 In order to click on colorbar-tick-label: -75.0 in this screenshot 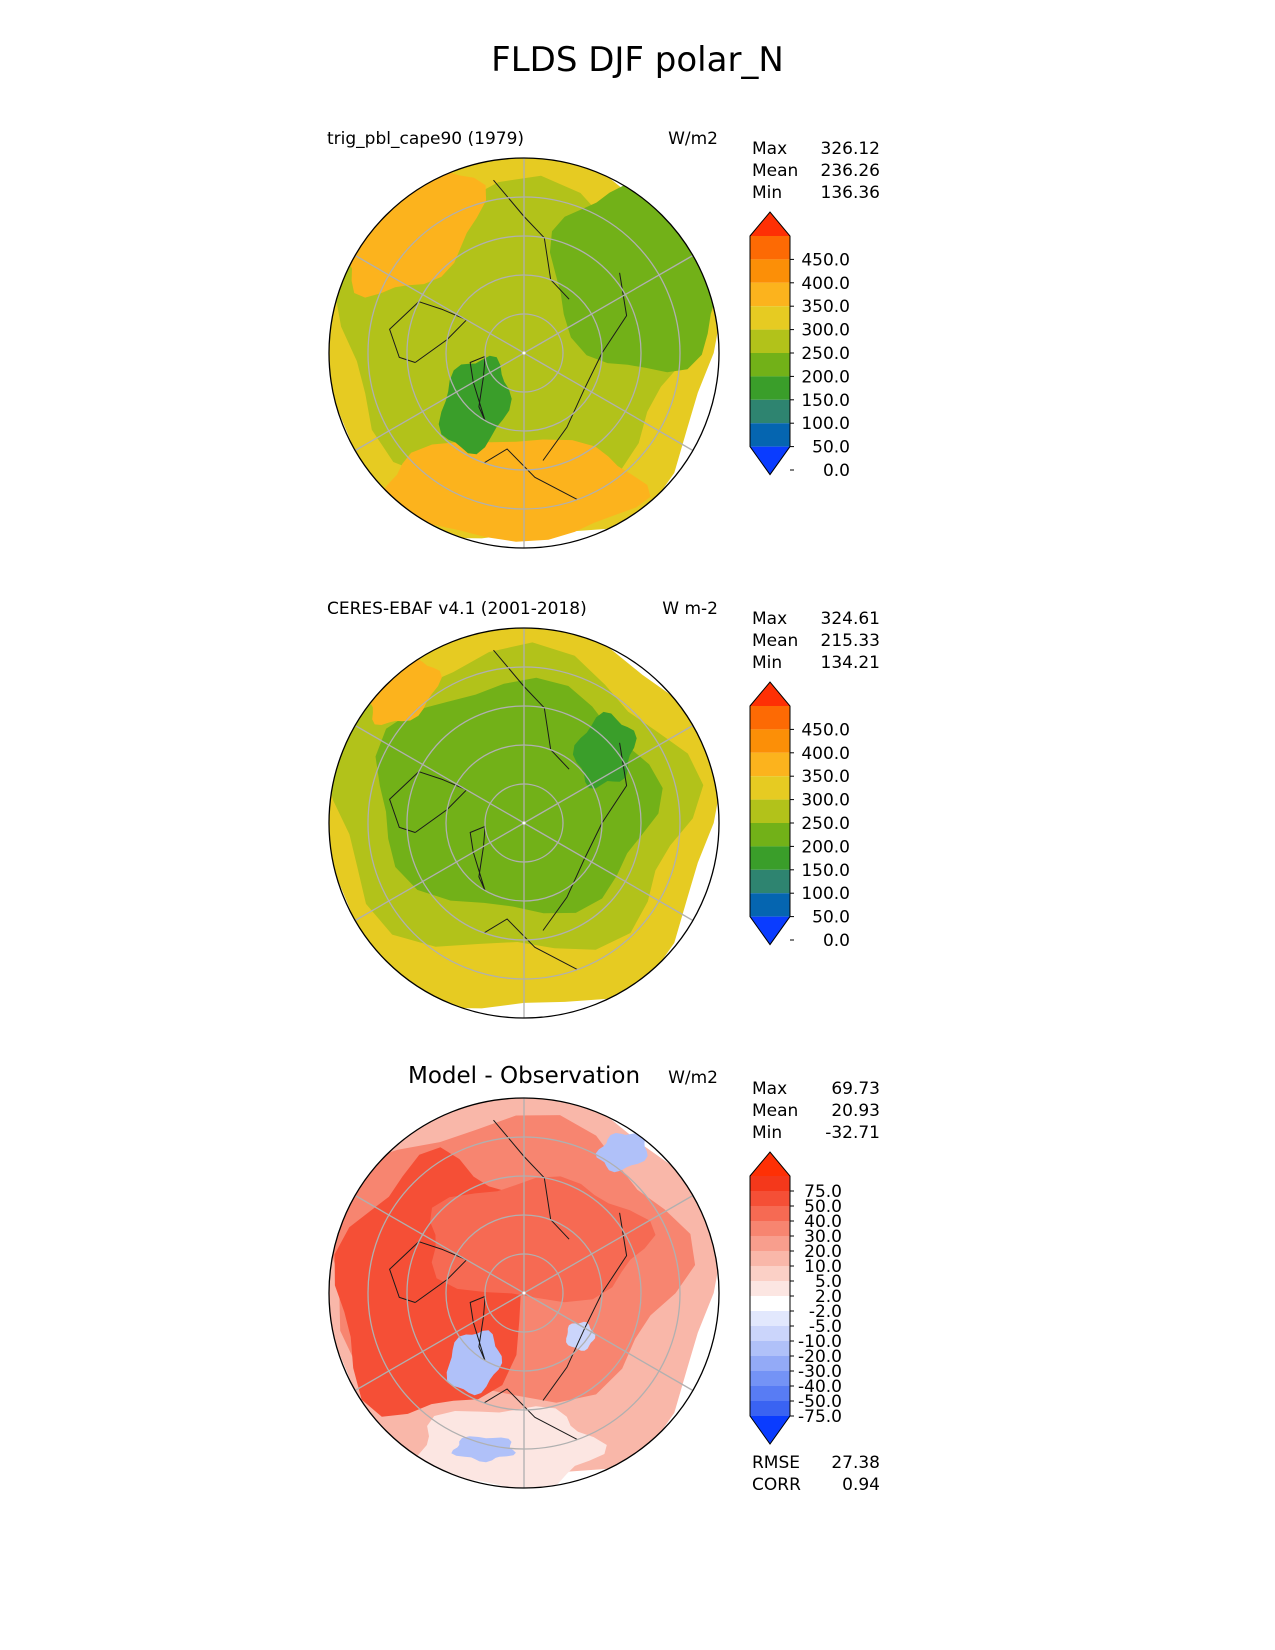, I will do `click(820, 1417)`.